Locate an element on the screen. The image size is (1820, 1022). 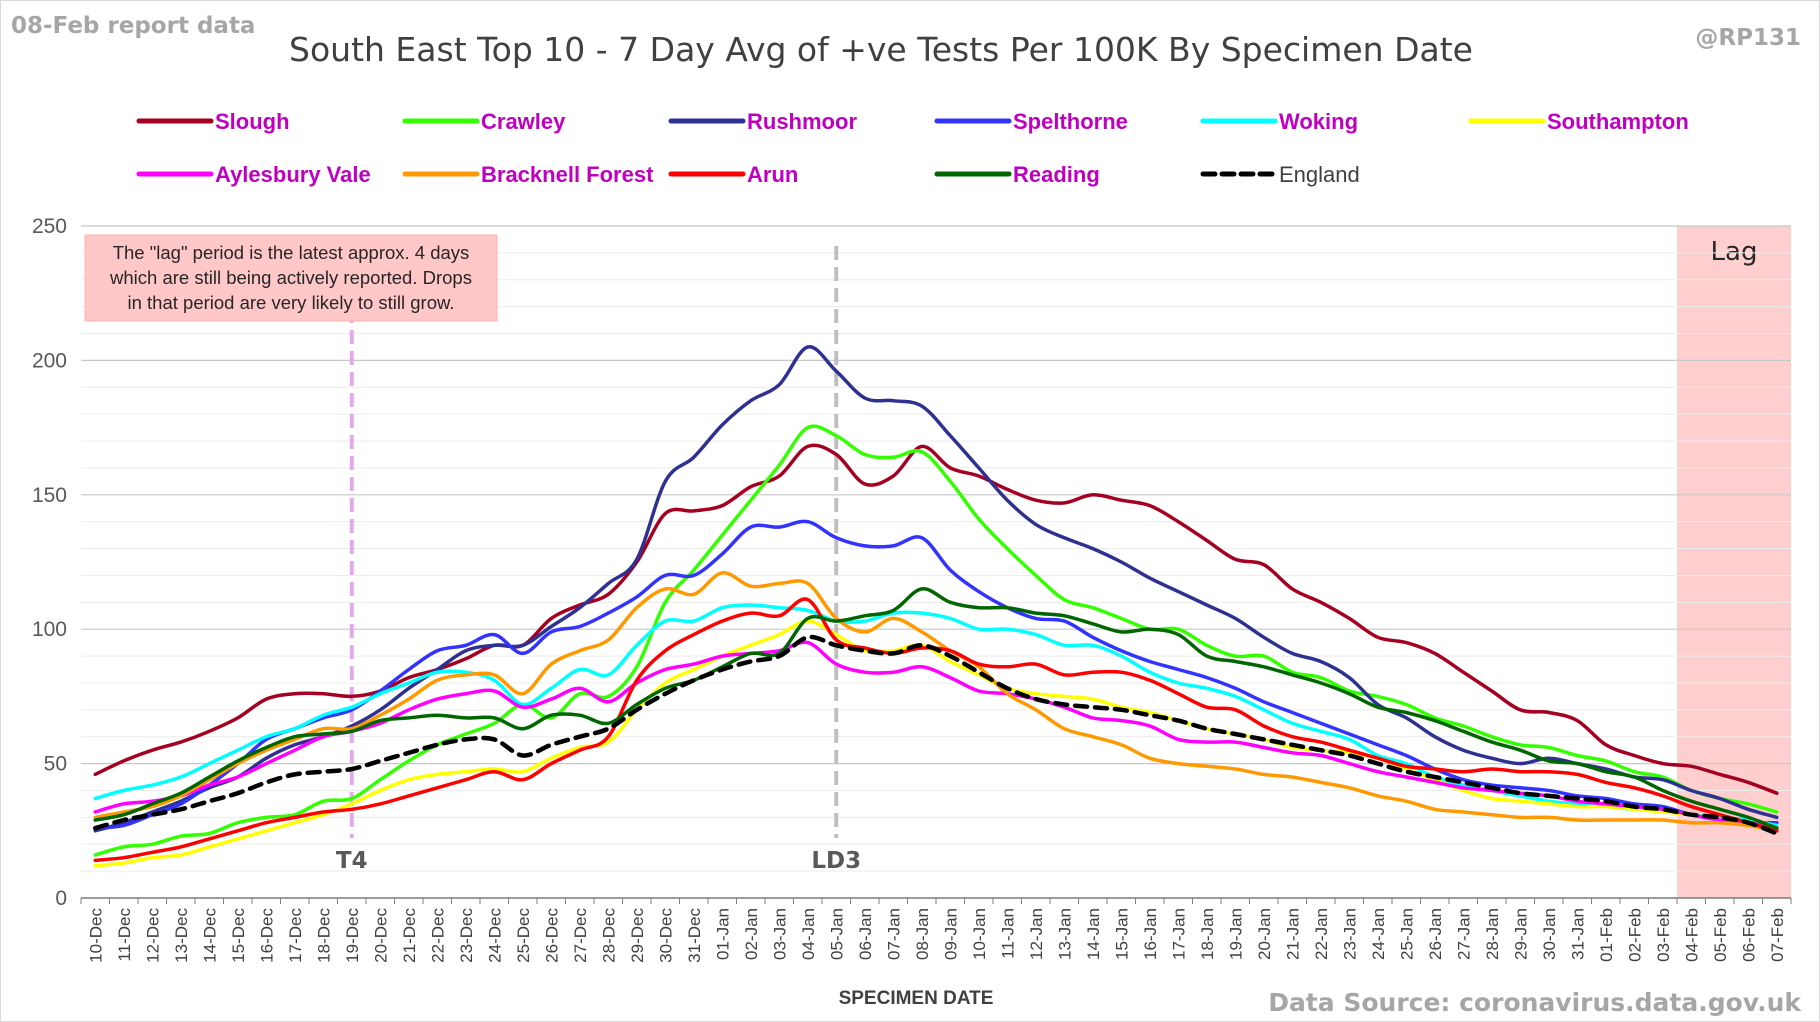
x-tick-label: 01-Feb is located at coordinates (1606, 935).